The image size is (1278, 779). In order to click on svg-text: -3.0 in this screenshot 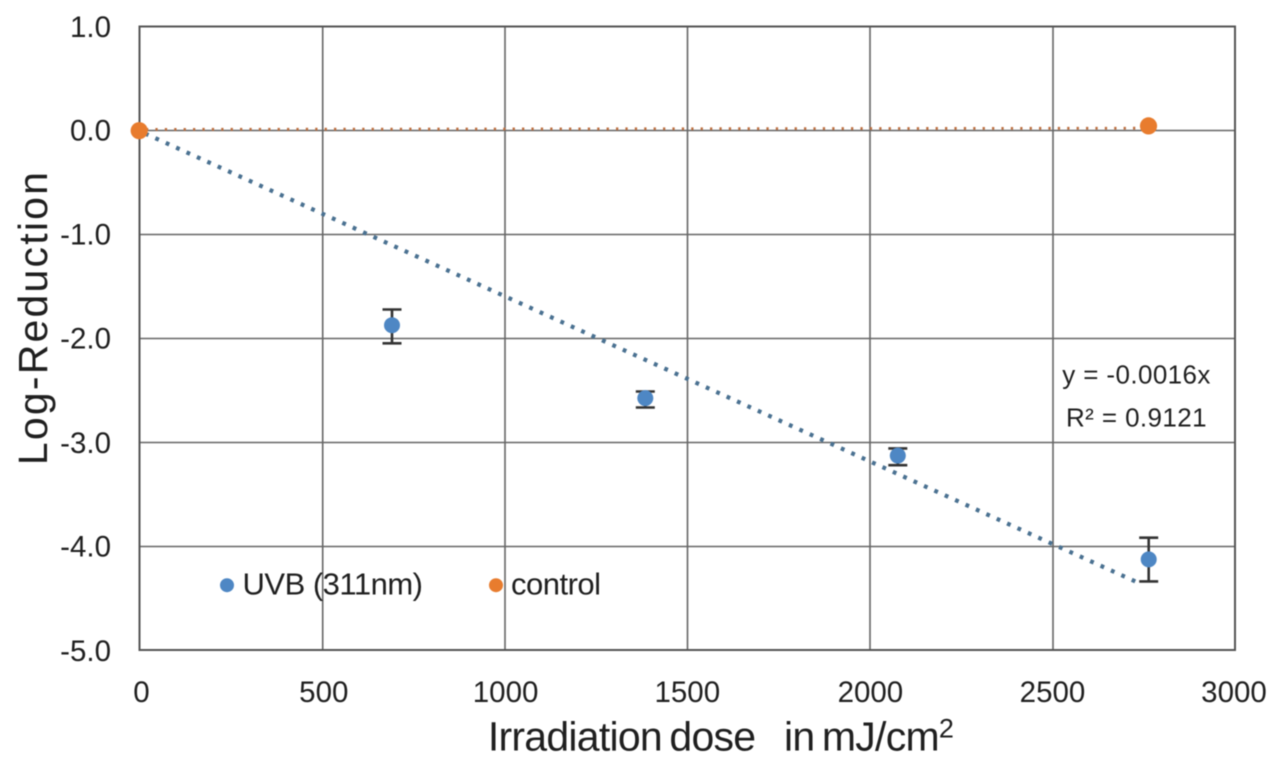, I will do `click(85, 443)`.